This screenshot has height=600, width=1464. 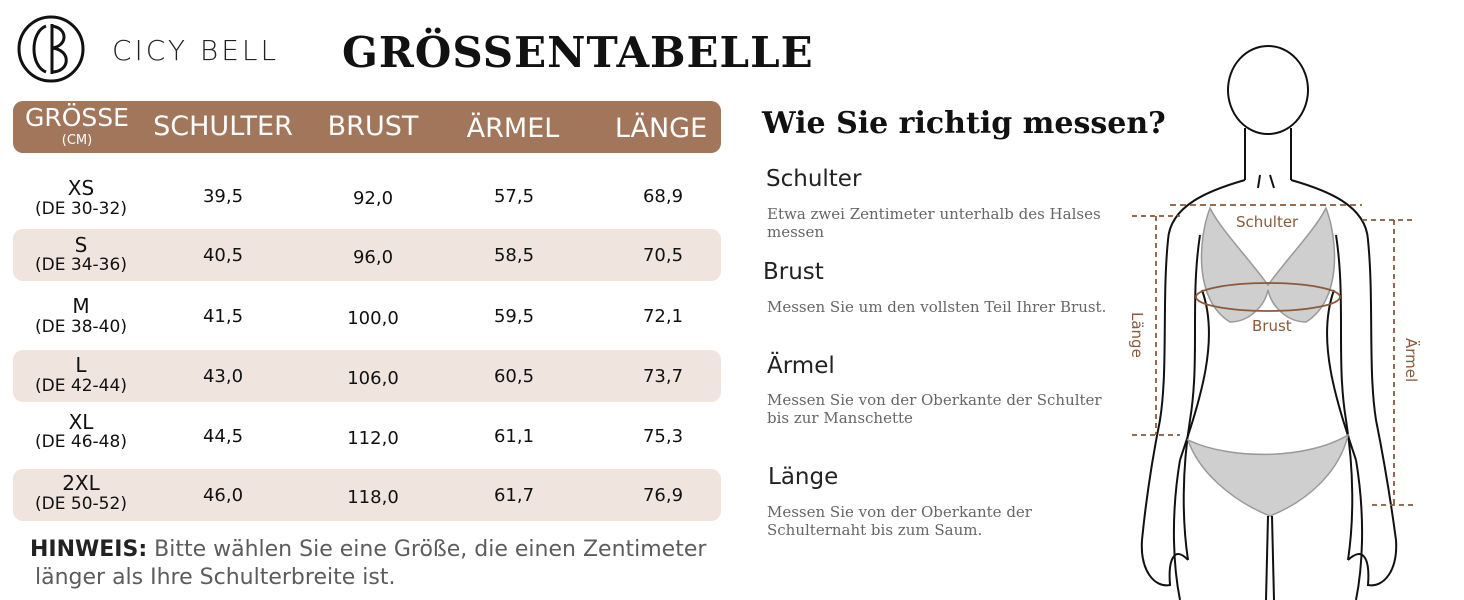 What do you see at coordinates (81, 483) in the screenshot?
I see `size-label: 2XL` at bounding box center [81, 483].